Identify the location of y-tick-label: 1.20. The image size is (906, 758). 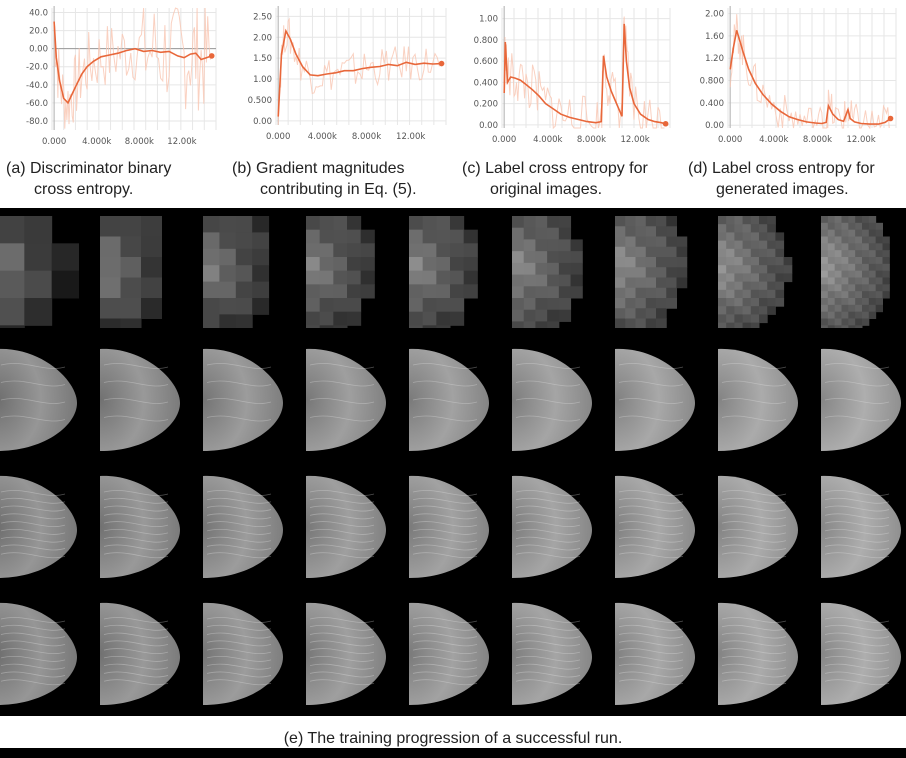
(714, 59).